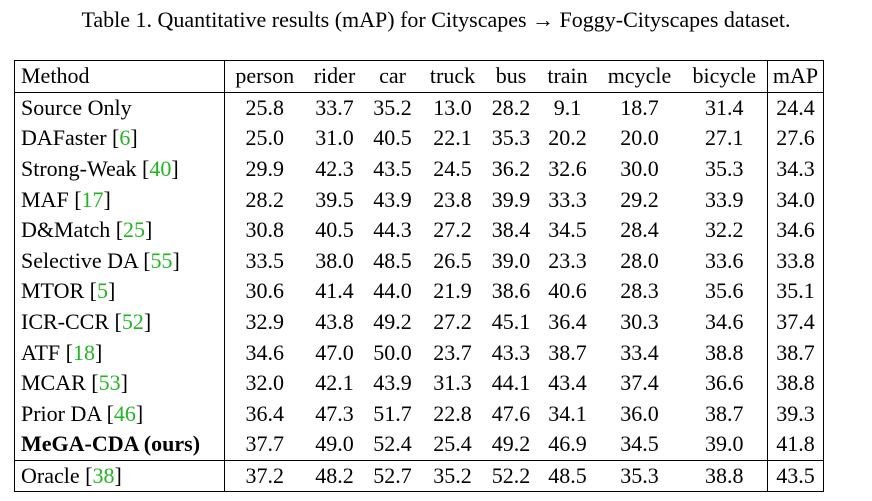  What do you see at coordinates (160, 169) in the screenshot?
I see `citation-link: 40` at bounding box center [160, 169].